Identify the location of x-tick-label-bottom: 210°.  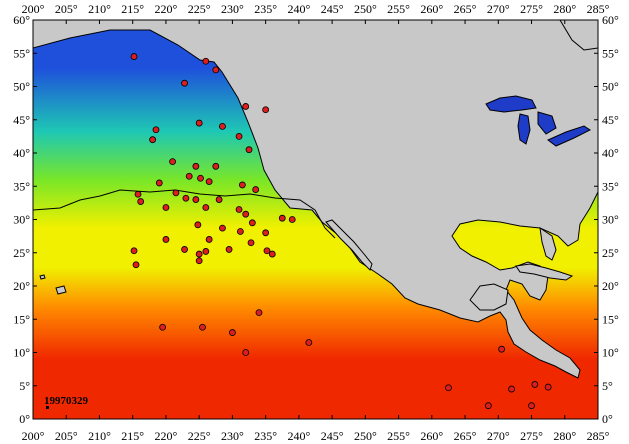
(99, 436).